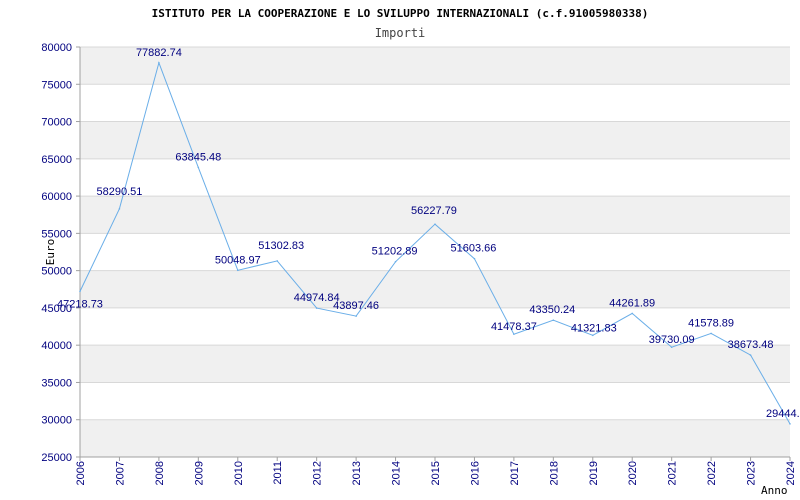  Describe the element at coordinates (752, 473) in the screenshot. I see `x-tick-label: 2023` at that location.